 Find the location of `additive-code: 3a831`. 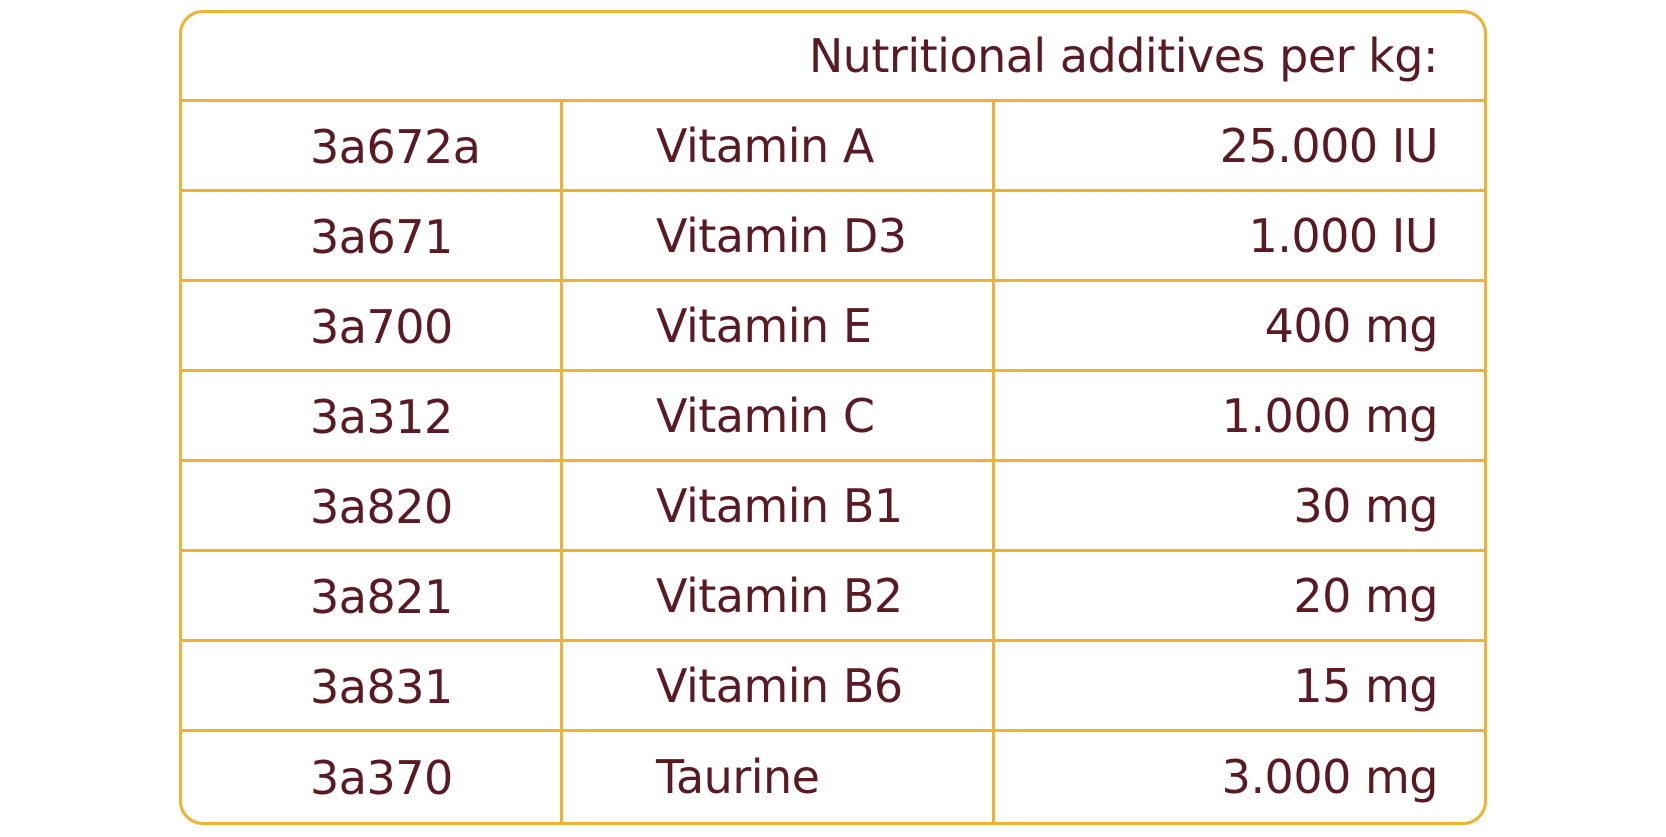

additive-code: 3a831 is located at coordinates (372, 685).